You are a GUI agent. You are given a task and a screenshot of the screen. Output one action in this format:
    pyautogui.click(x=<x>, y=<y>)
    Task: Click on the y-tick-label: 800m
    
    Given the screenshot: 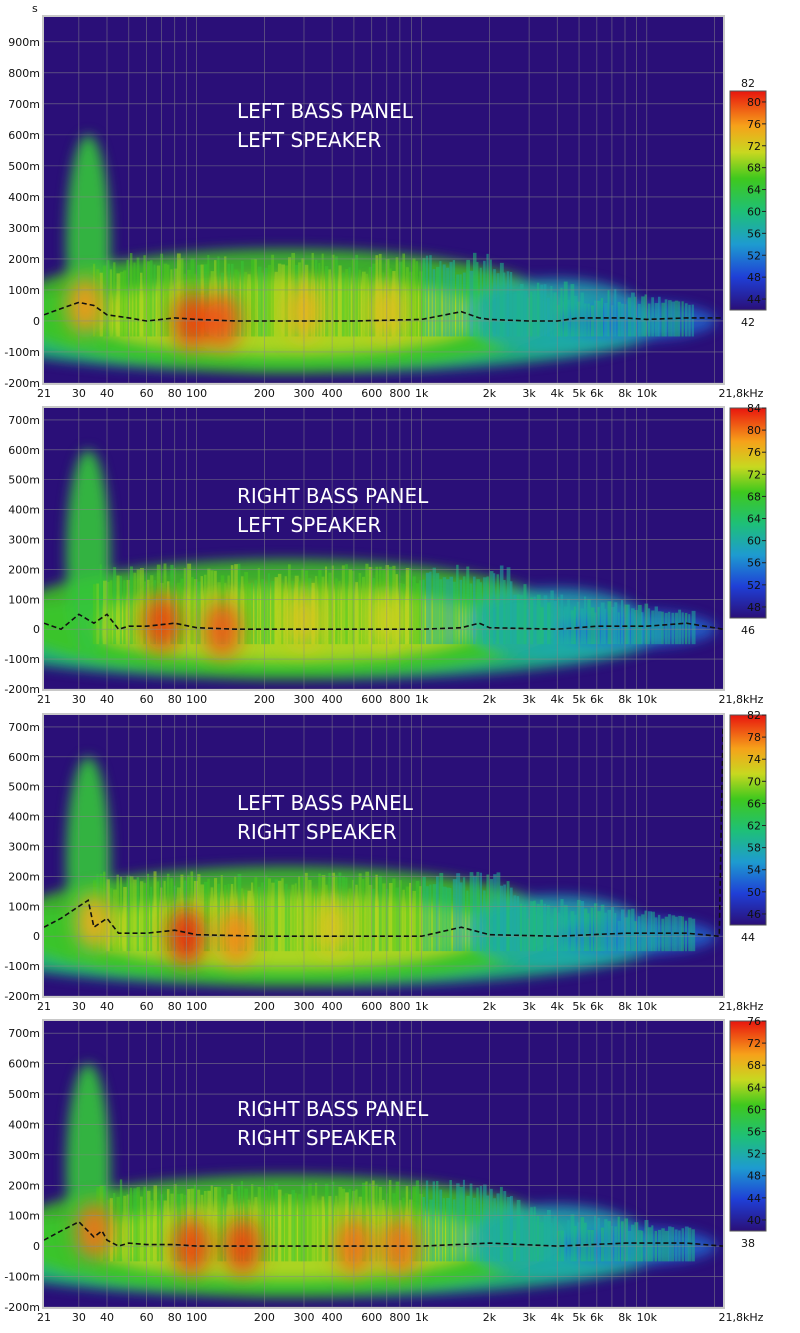 What is the action you would take?
    pyautogui.click(x=24, y=73)
    